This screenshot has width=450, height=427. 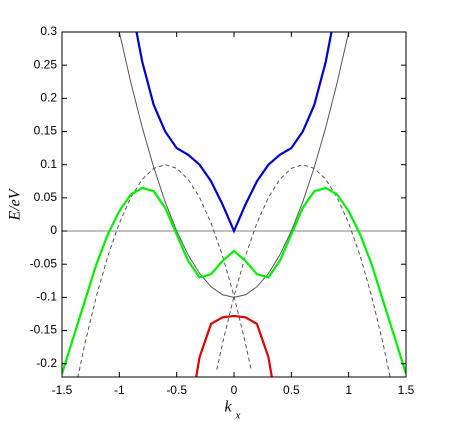 What do you see at coordinates (44, 330) in the screenshot?
I see `y-tick-label: -0.15` at bounding box center [44, 330].